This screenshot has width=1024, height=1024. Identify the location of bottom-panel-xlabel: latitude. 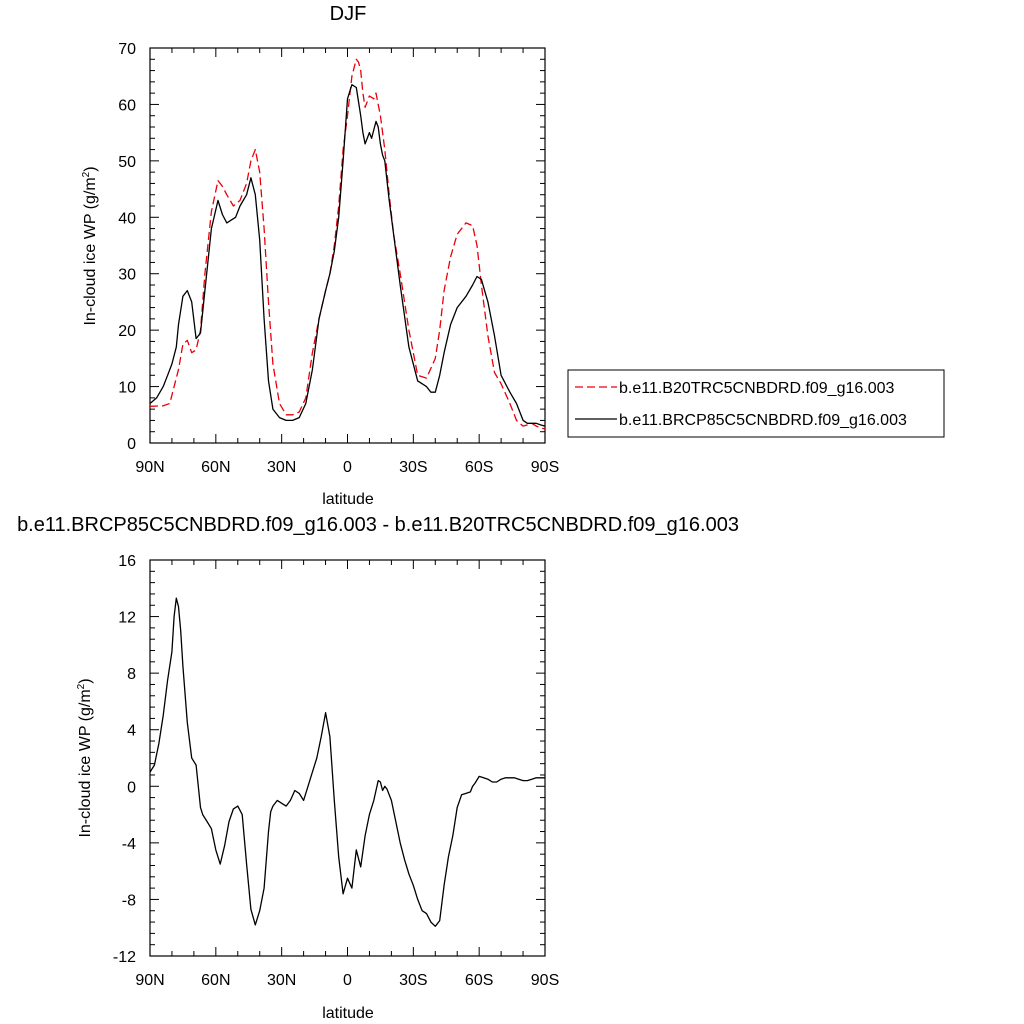
(348, 1013).